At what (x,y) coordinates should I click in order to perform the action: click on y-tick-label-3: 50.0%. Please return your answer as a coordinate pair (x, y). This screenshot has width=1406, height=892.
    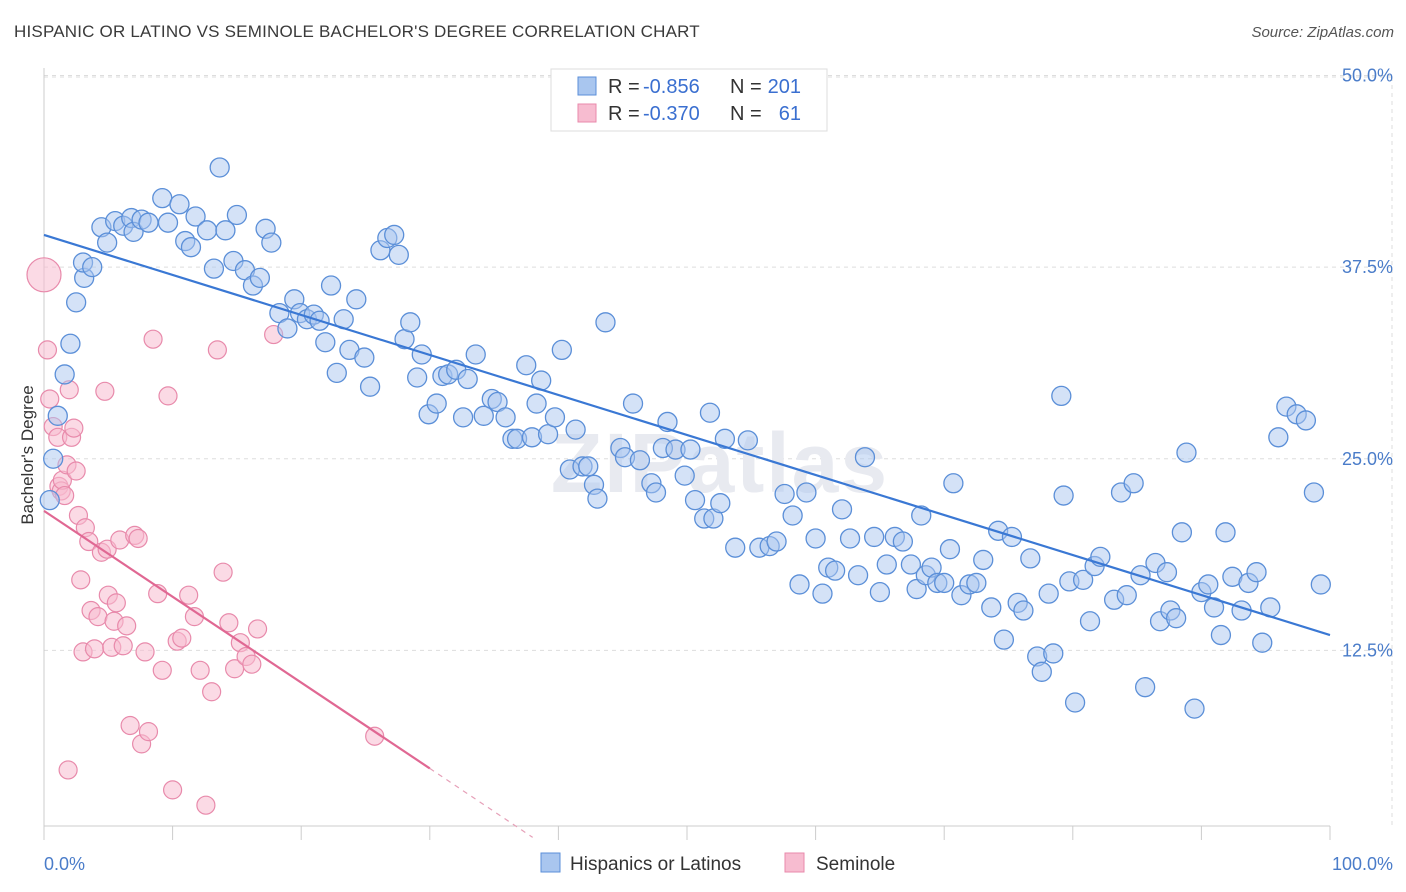
    Looking at the image, I should click on (1367, 76).